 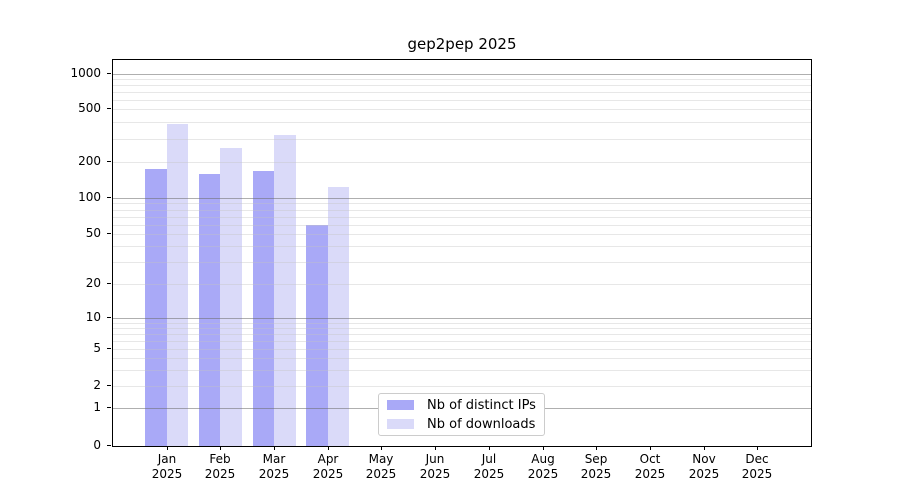 I want to click on y-tick-label-5: 5, so click(x=97, y=348).